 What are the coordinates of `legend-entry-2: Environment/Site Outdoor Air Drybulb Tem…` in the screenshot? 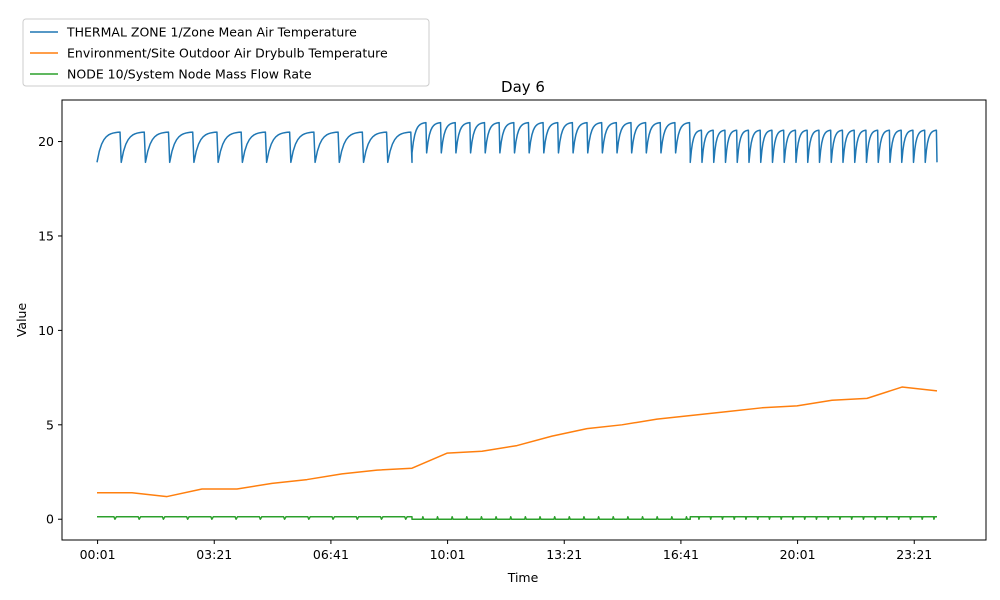 It's located at (227, 53).